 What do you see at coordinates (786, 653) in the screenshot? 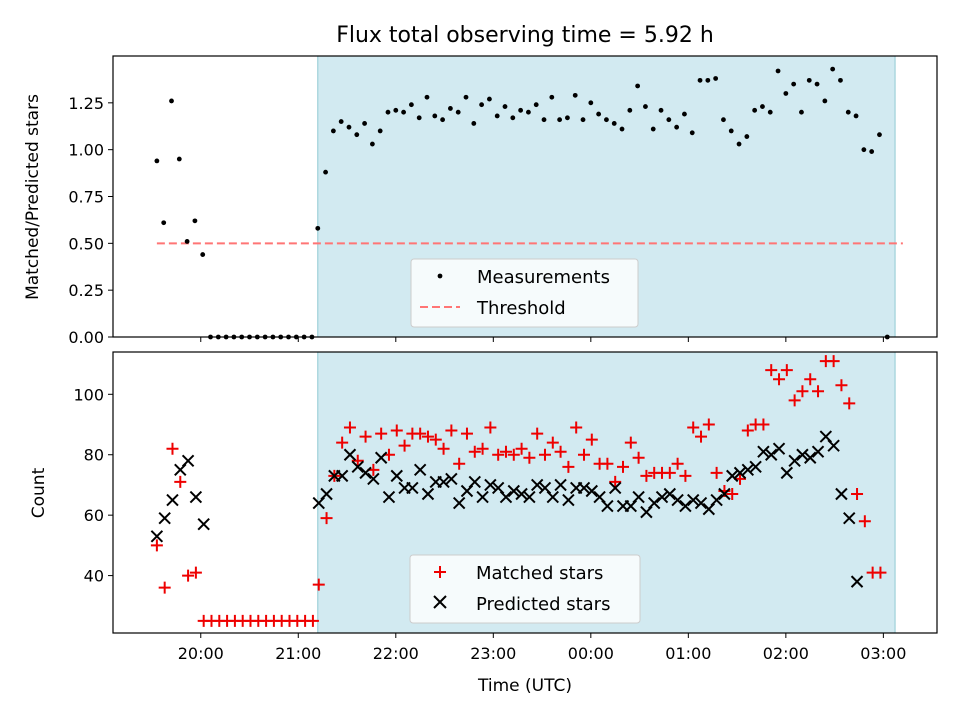
I see `x-tick-label: 02:00` at bounding box center [786, 653].